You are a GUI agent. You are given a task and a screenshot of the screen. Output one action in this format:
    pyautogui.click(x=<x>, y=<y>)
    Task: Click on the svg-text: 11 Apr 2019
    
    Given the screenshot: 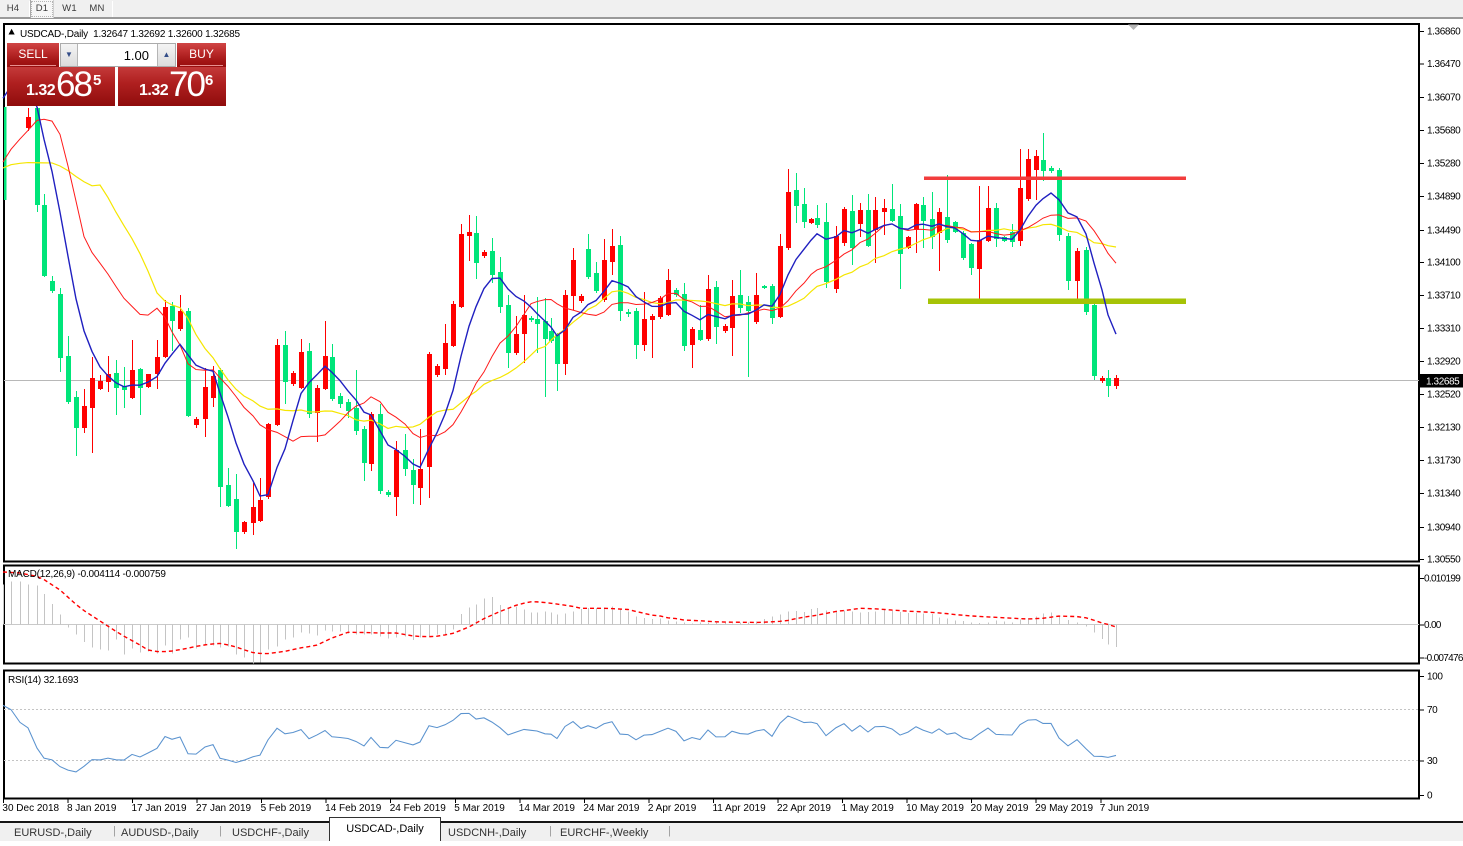 What is the action you would take?
    pyautogui.click(x=739, y=808)
    